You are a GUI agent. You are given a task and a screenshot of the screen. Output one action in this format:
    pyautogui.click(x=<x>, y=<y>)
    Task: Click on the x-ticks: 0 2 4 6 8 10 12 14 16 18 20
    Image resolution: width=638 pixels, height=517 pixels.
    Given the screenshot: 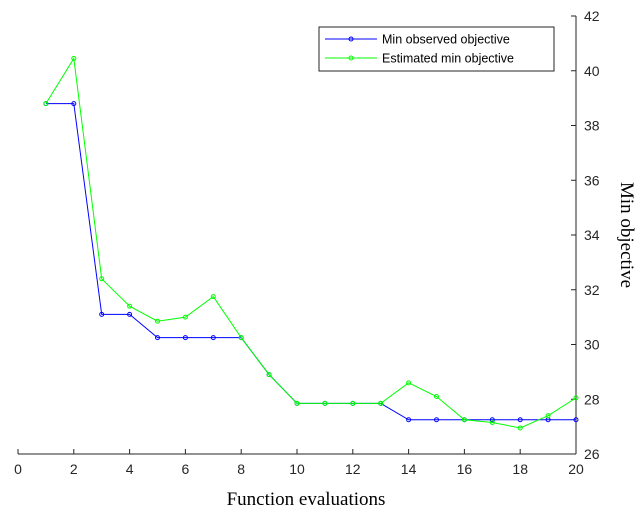 What is the action you would take?
    pyautogui.click(x=299, y=463)
    